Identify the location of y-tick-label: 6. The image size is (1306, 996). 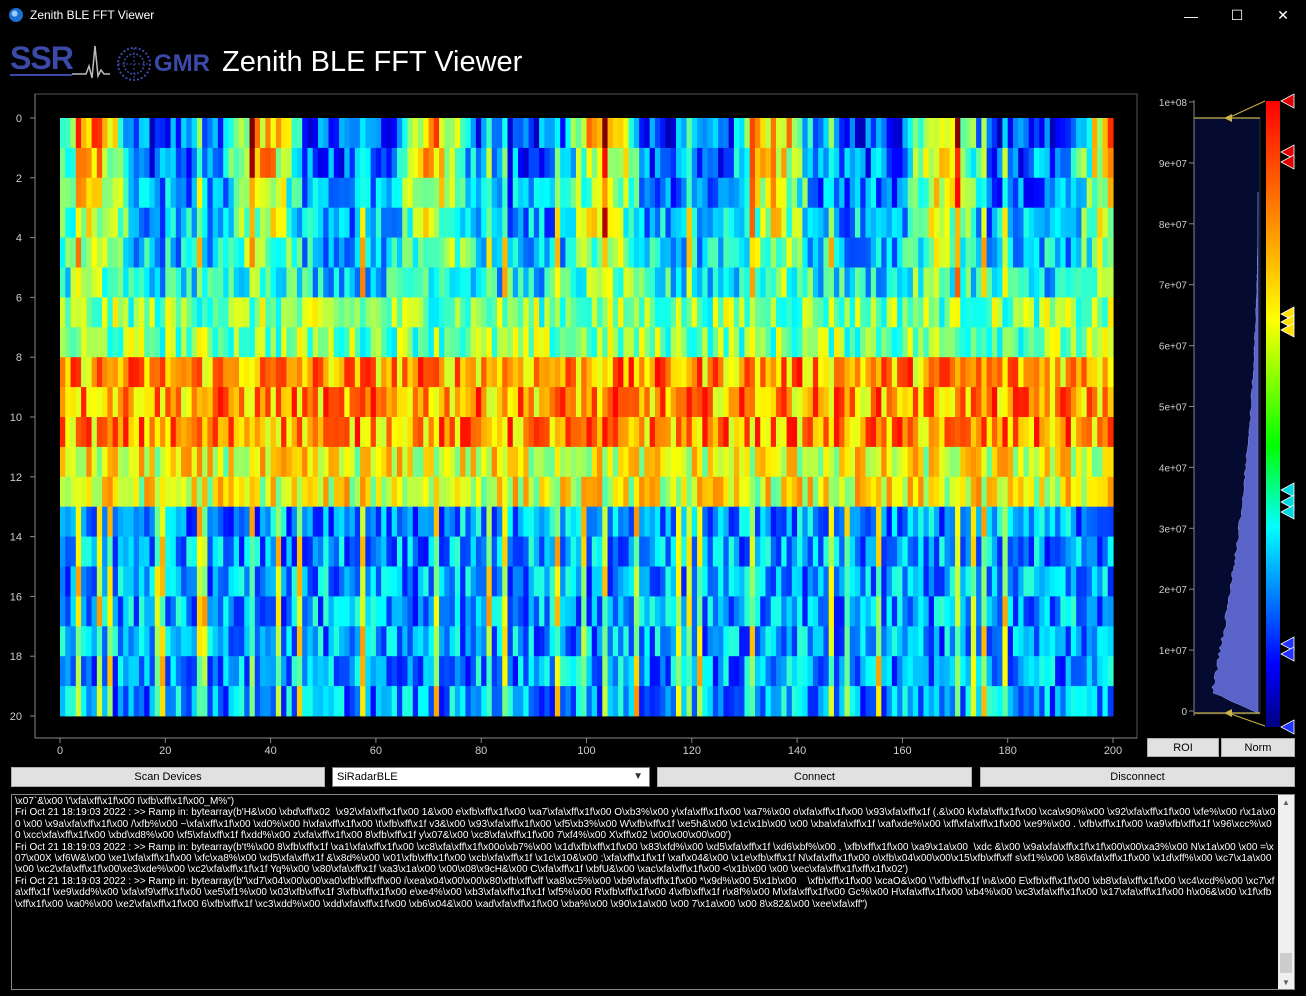
(19, 298).